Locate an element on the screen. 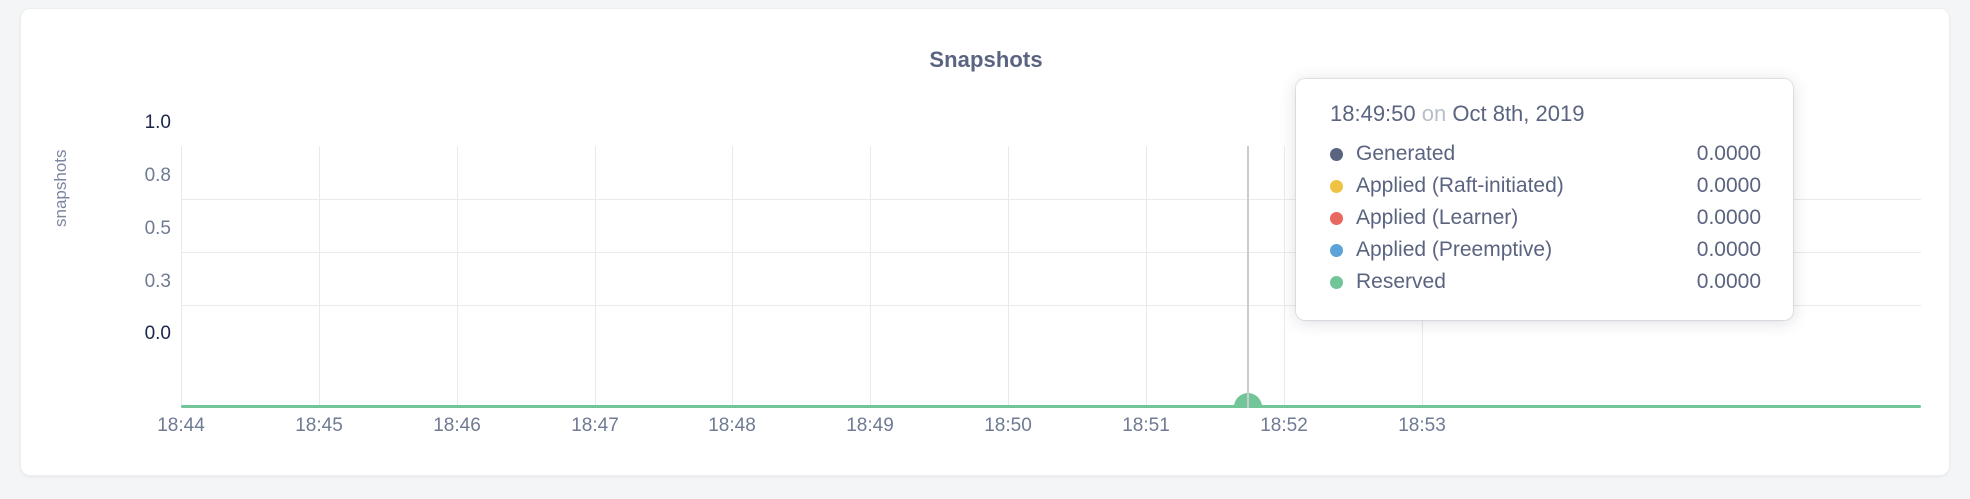 The height and width of the screenshot is (499, 1970). tooltip-label-reserved: Reserved is located at coordinates (1401, 281).